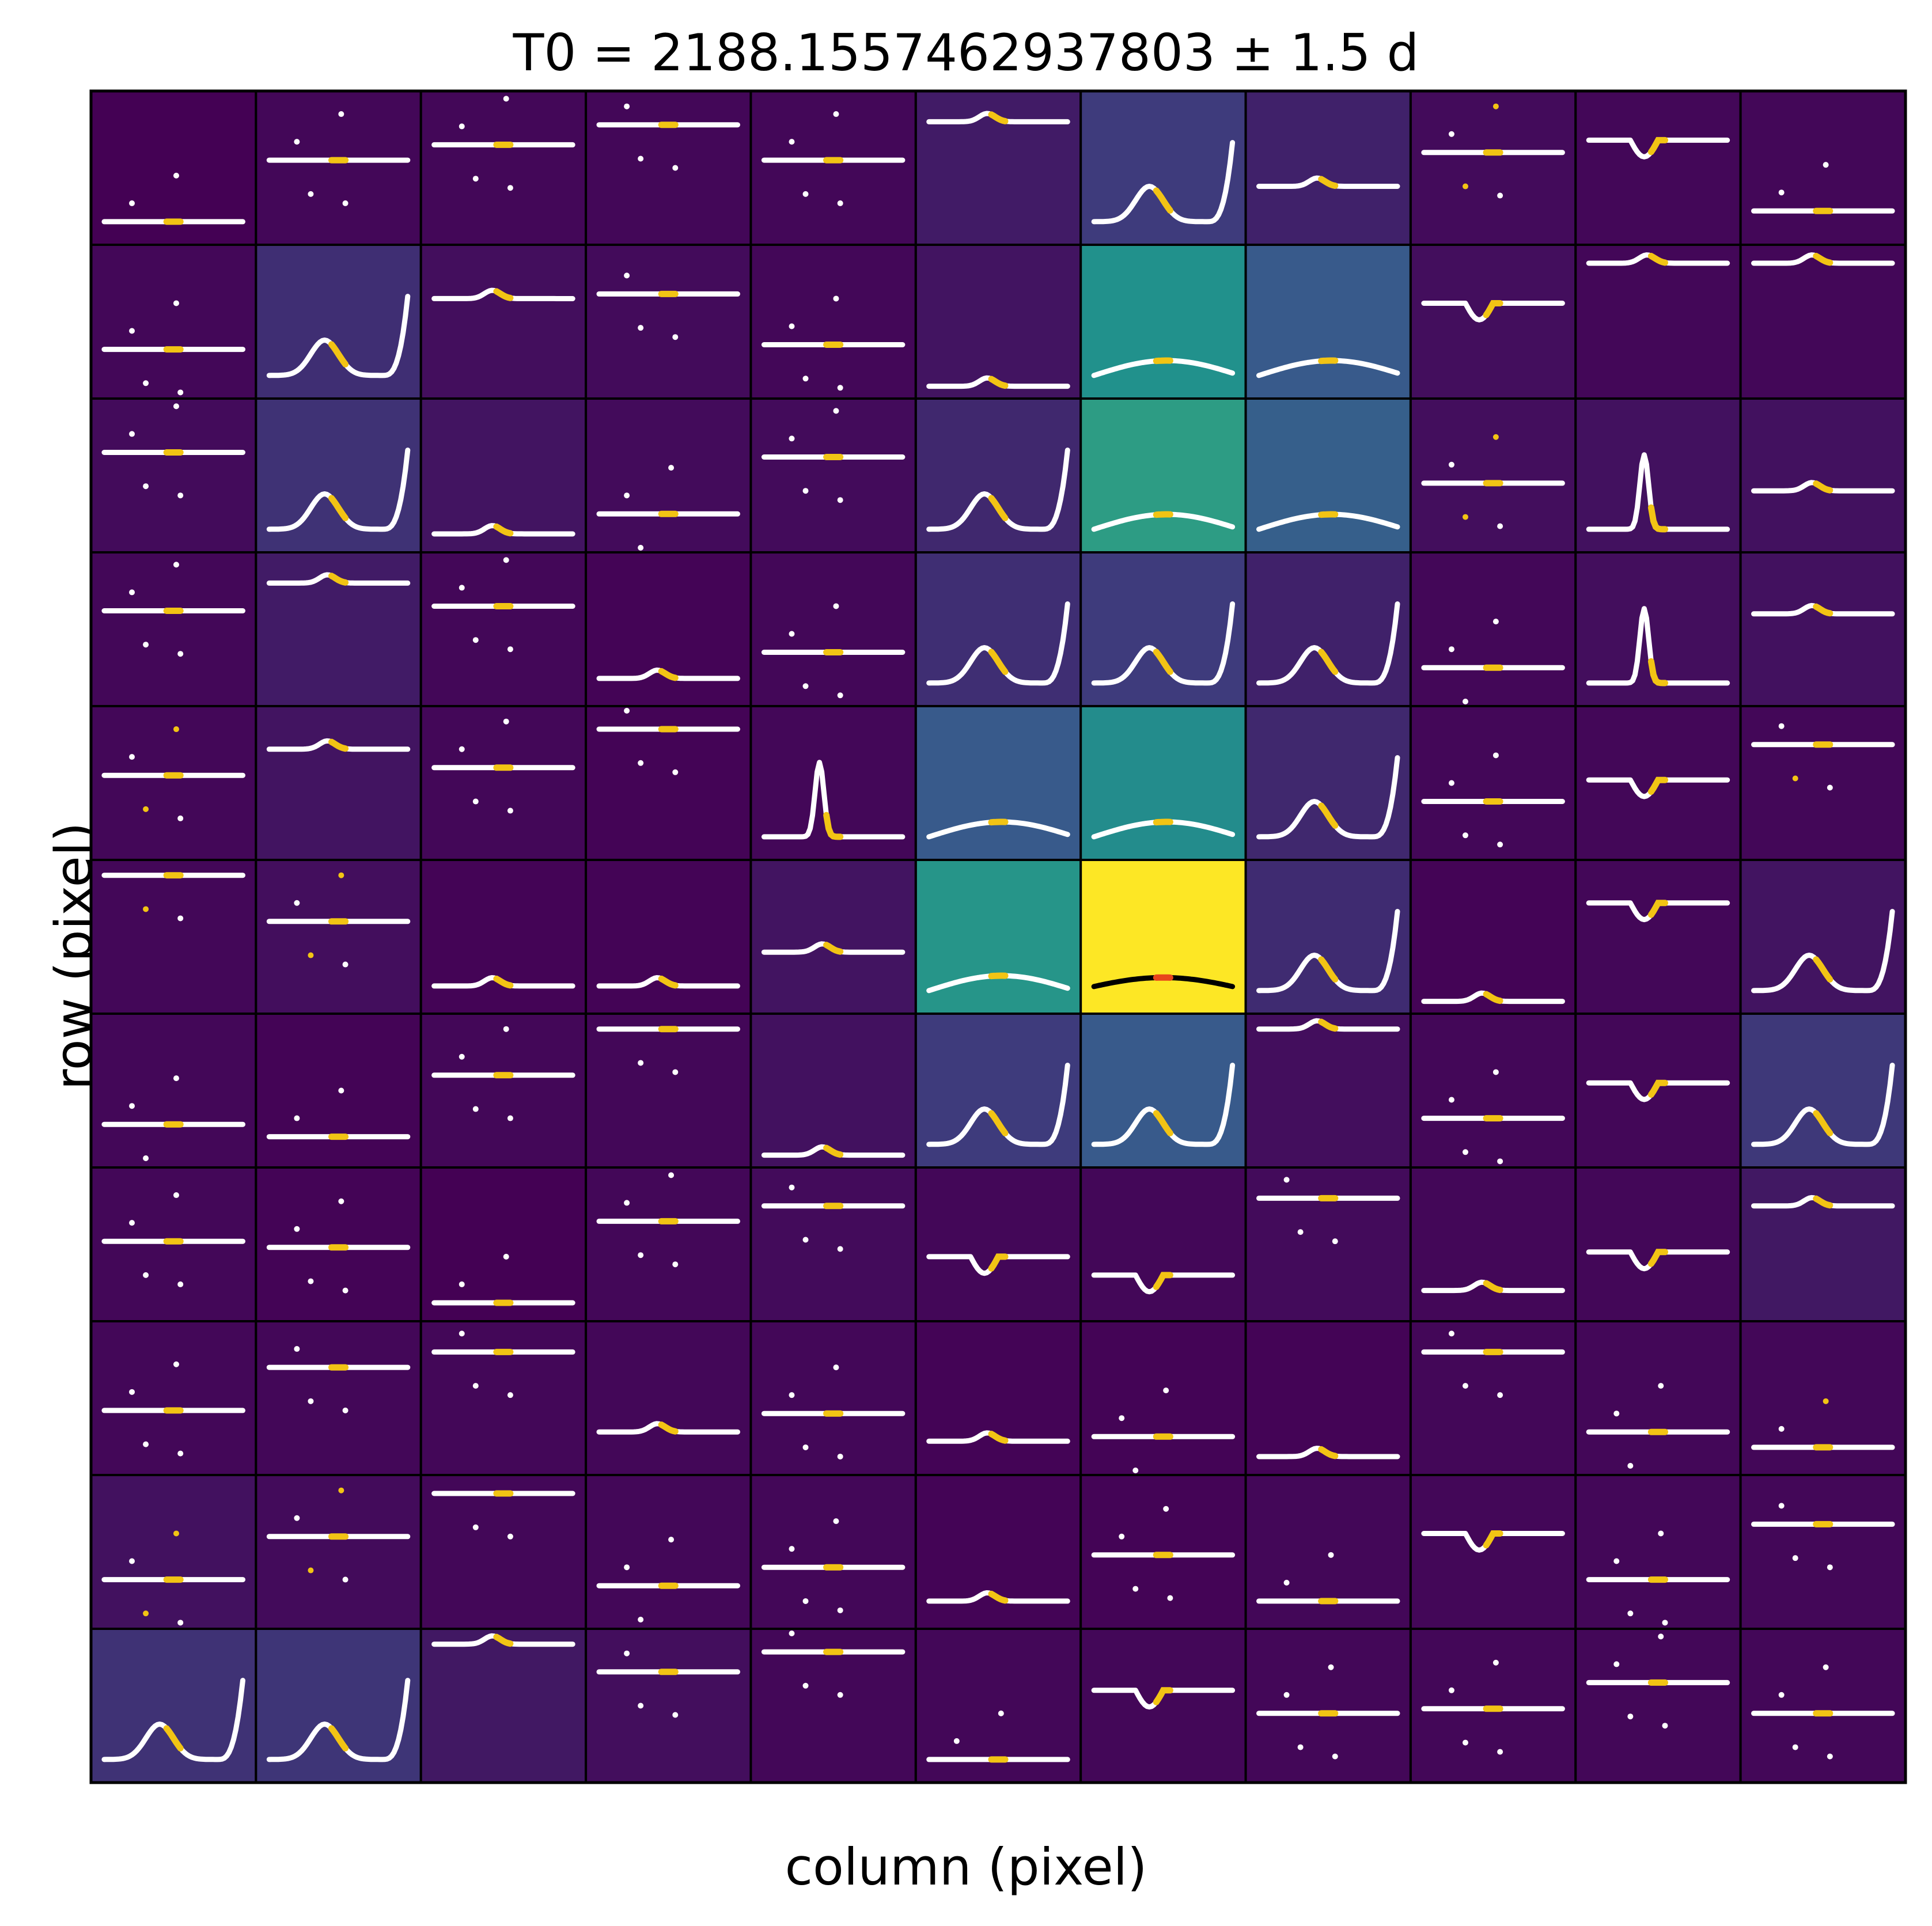  What do you see at coordinates (1163, 168) in the screenshot?
I see `pixel-cell-r0-c6` at bounding box center [1163, 168].